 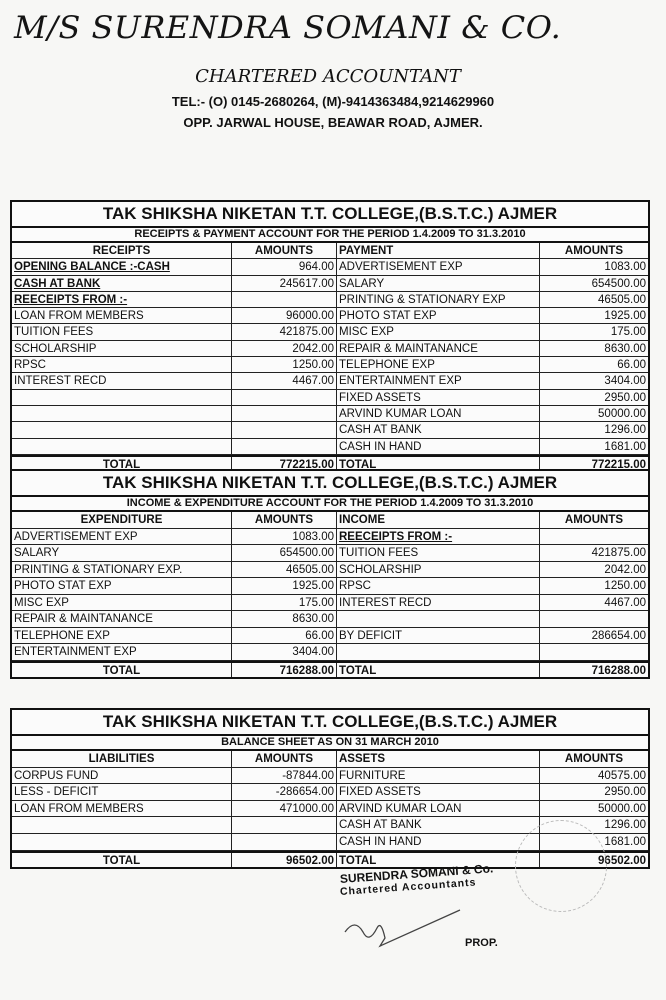 I want to click on table-cell: 2950.00, so click(x=625, y=792).